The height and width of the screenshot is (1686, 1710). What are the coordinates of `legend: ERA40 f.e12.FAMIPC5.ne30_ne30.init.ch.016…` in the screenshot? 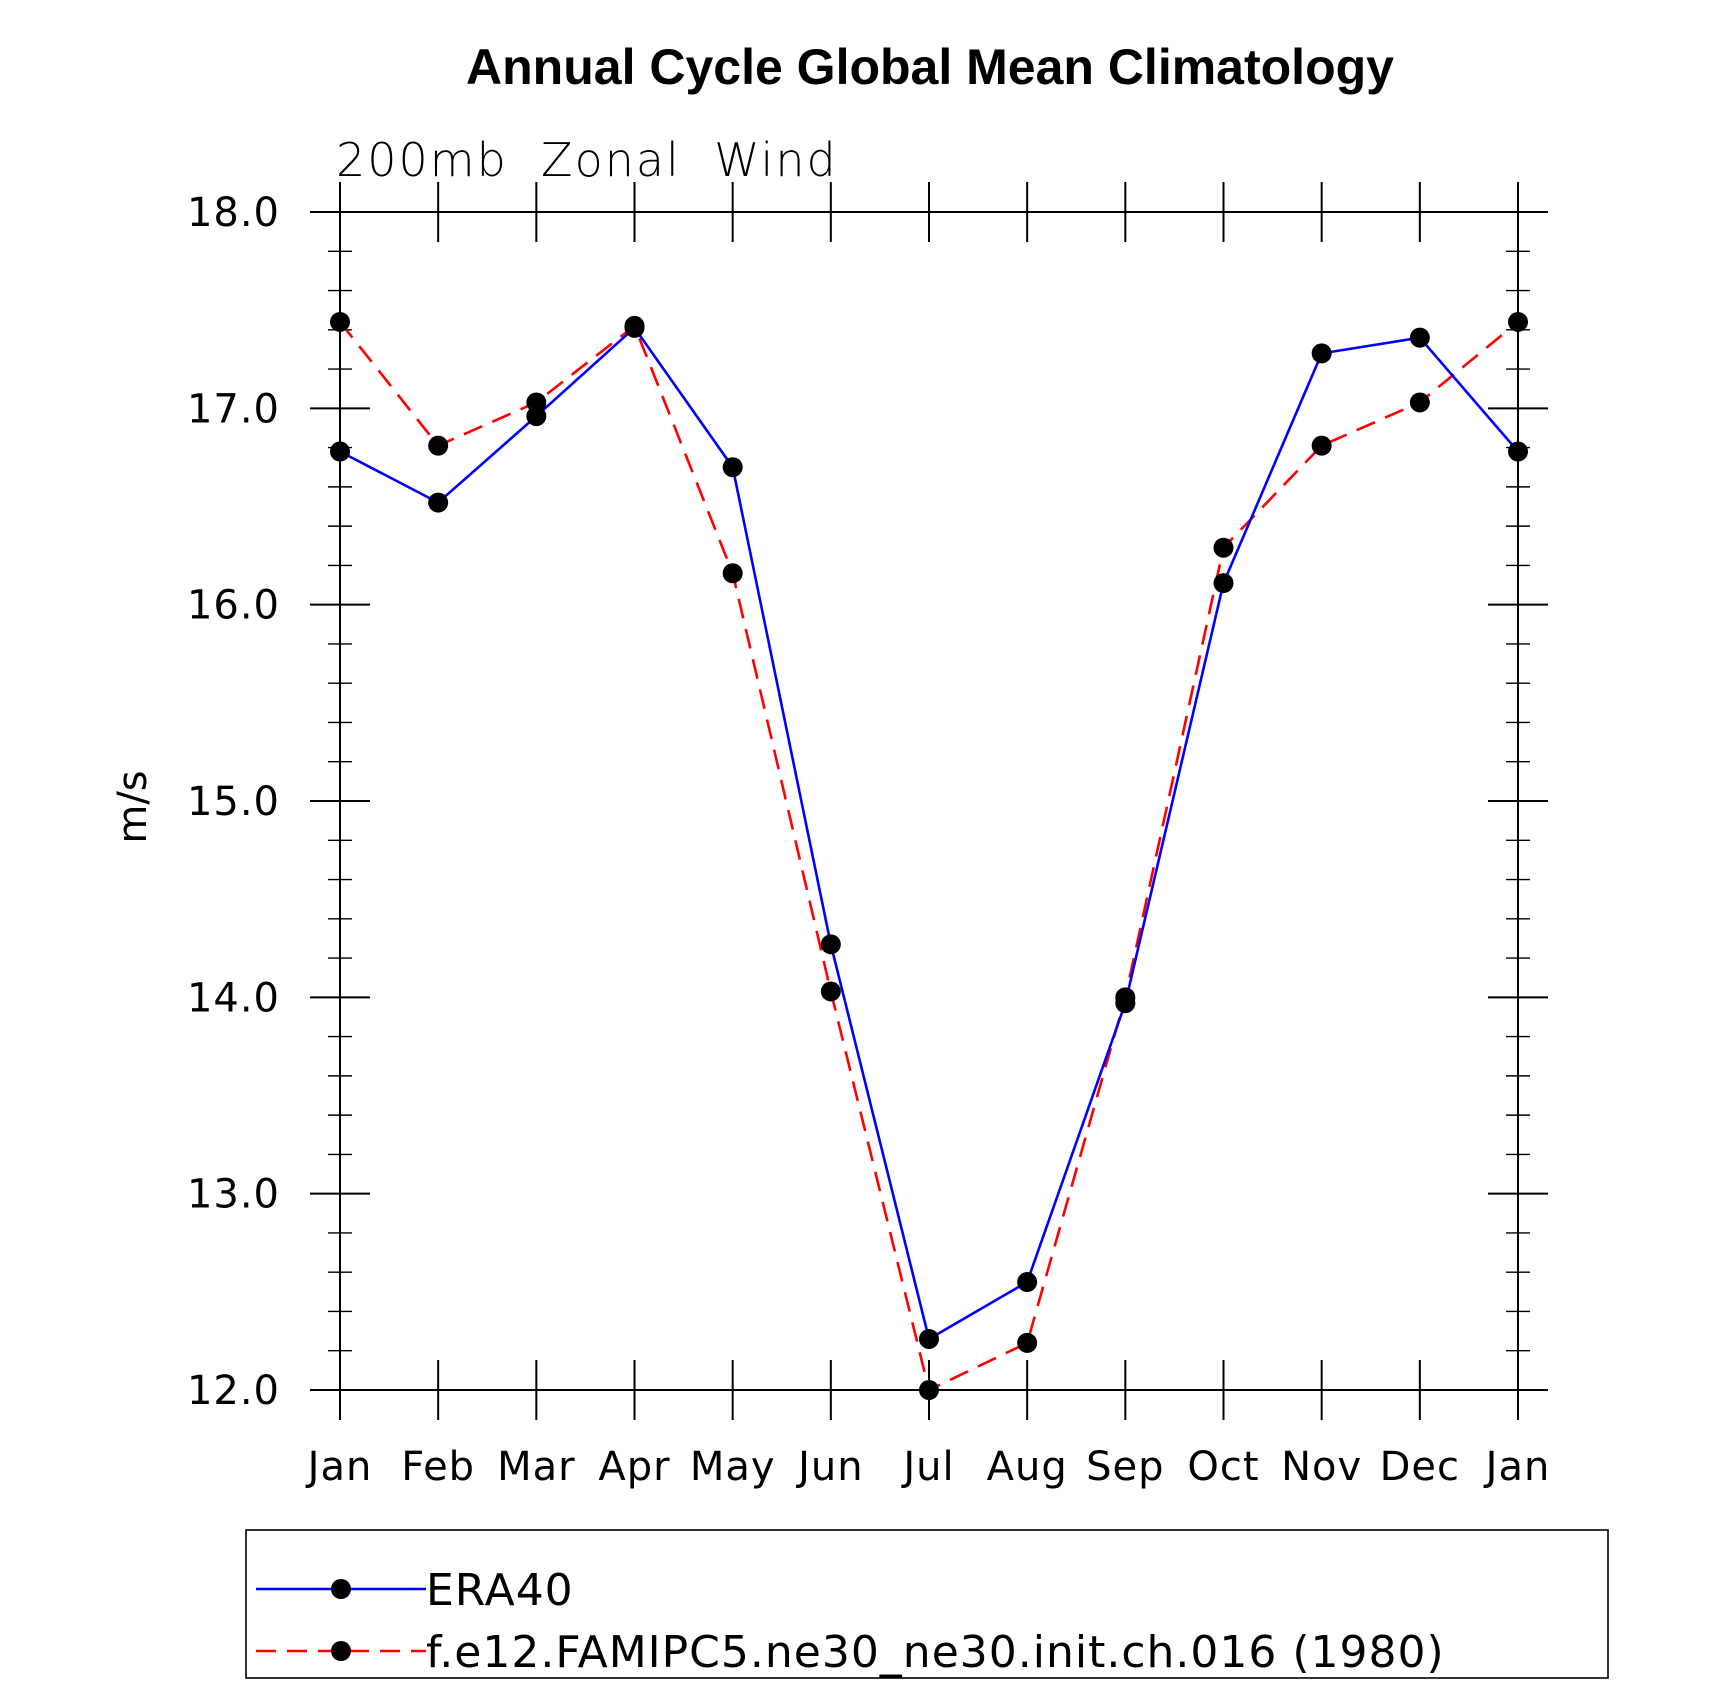 It's located at (927, 1604).